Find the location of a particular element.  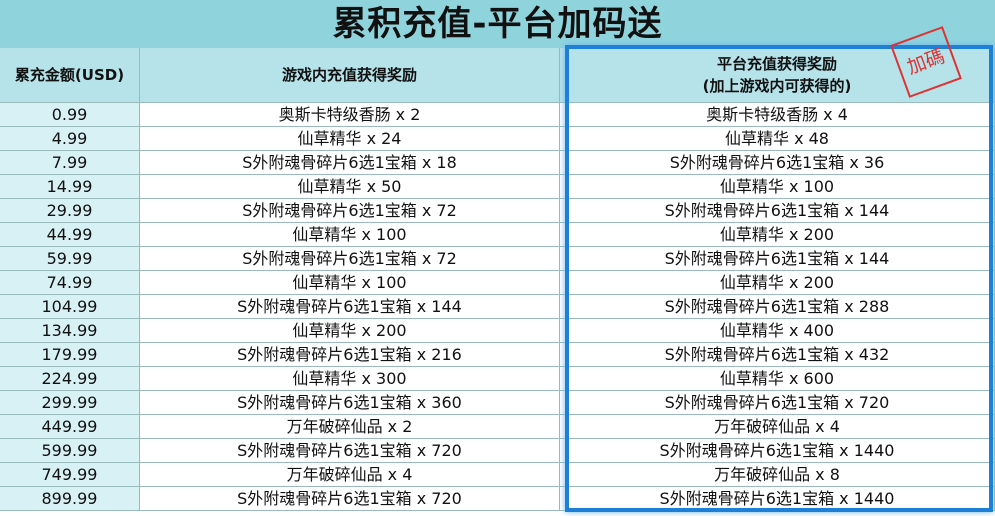

reward-cell: 万年破碎仙品 x 8 is located at coordinates (777, 475).